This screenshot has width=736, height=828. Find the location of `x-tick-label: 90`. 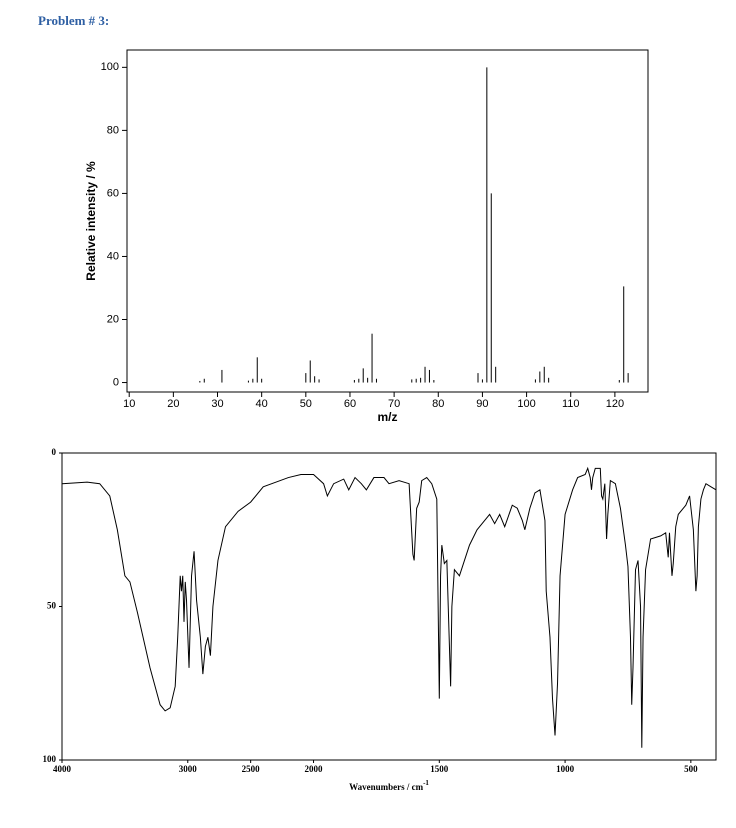

x-tick-label: 90 is located at coordinates (482, 404).